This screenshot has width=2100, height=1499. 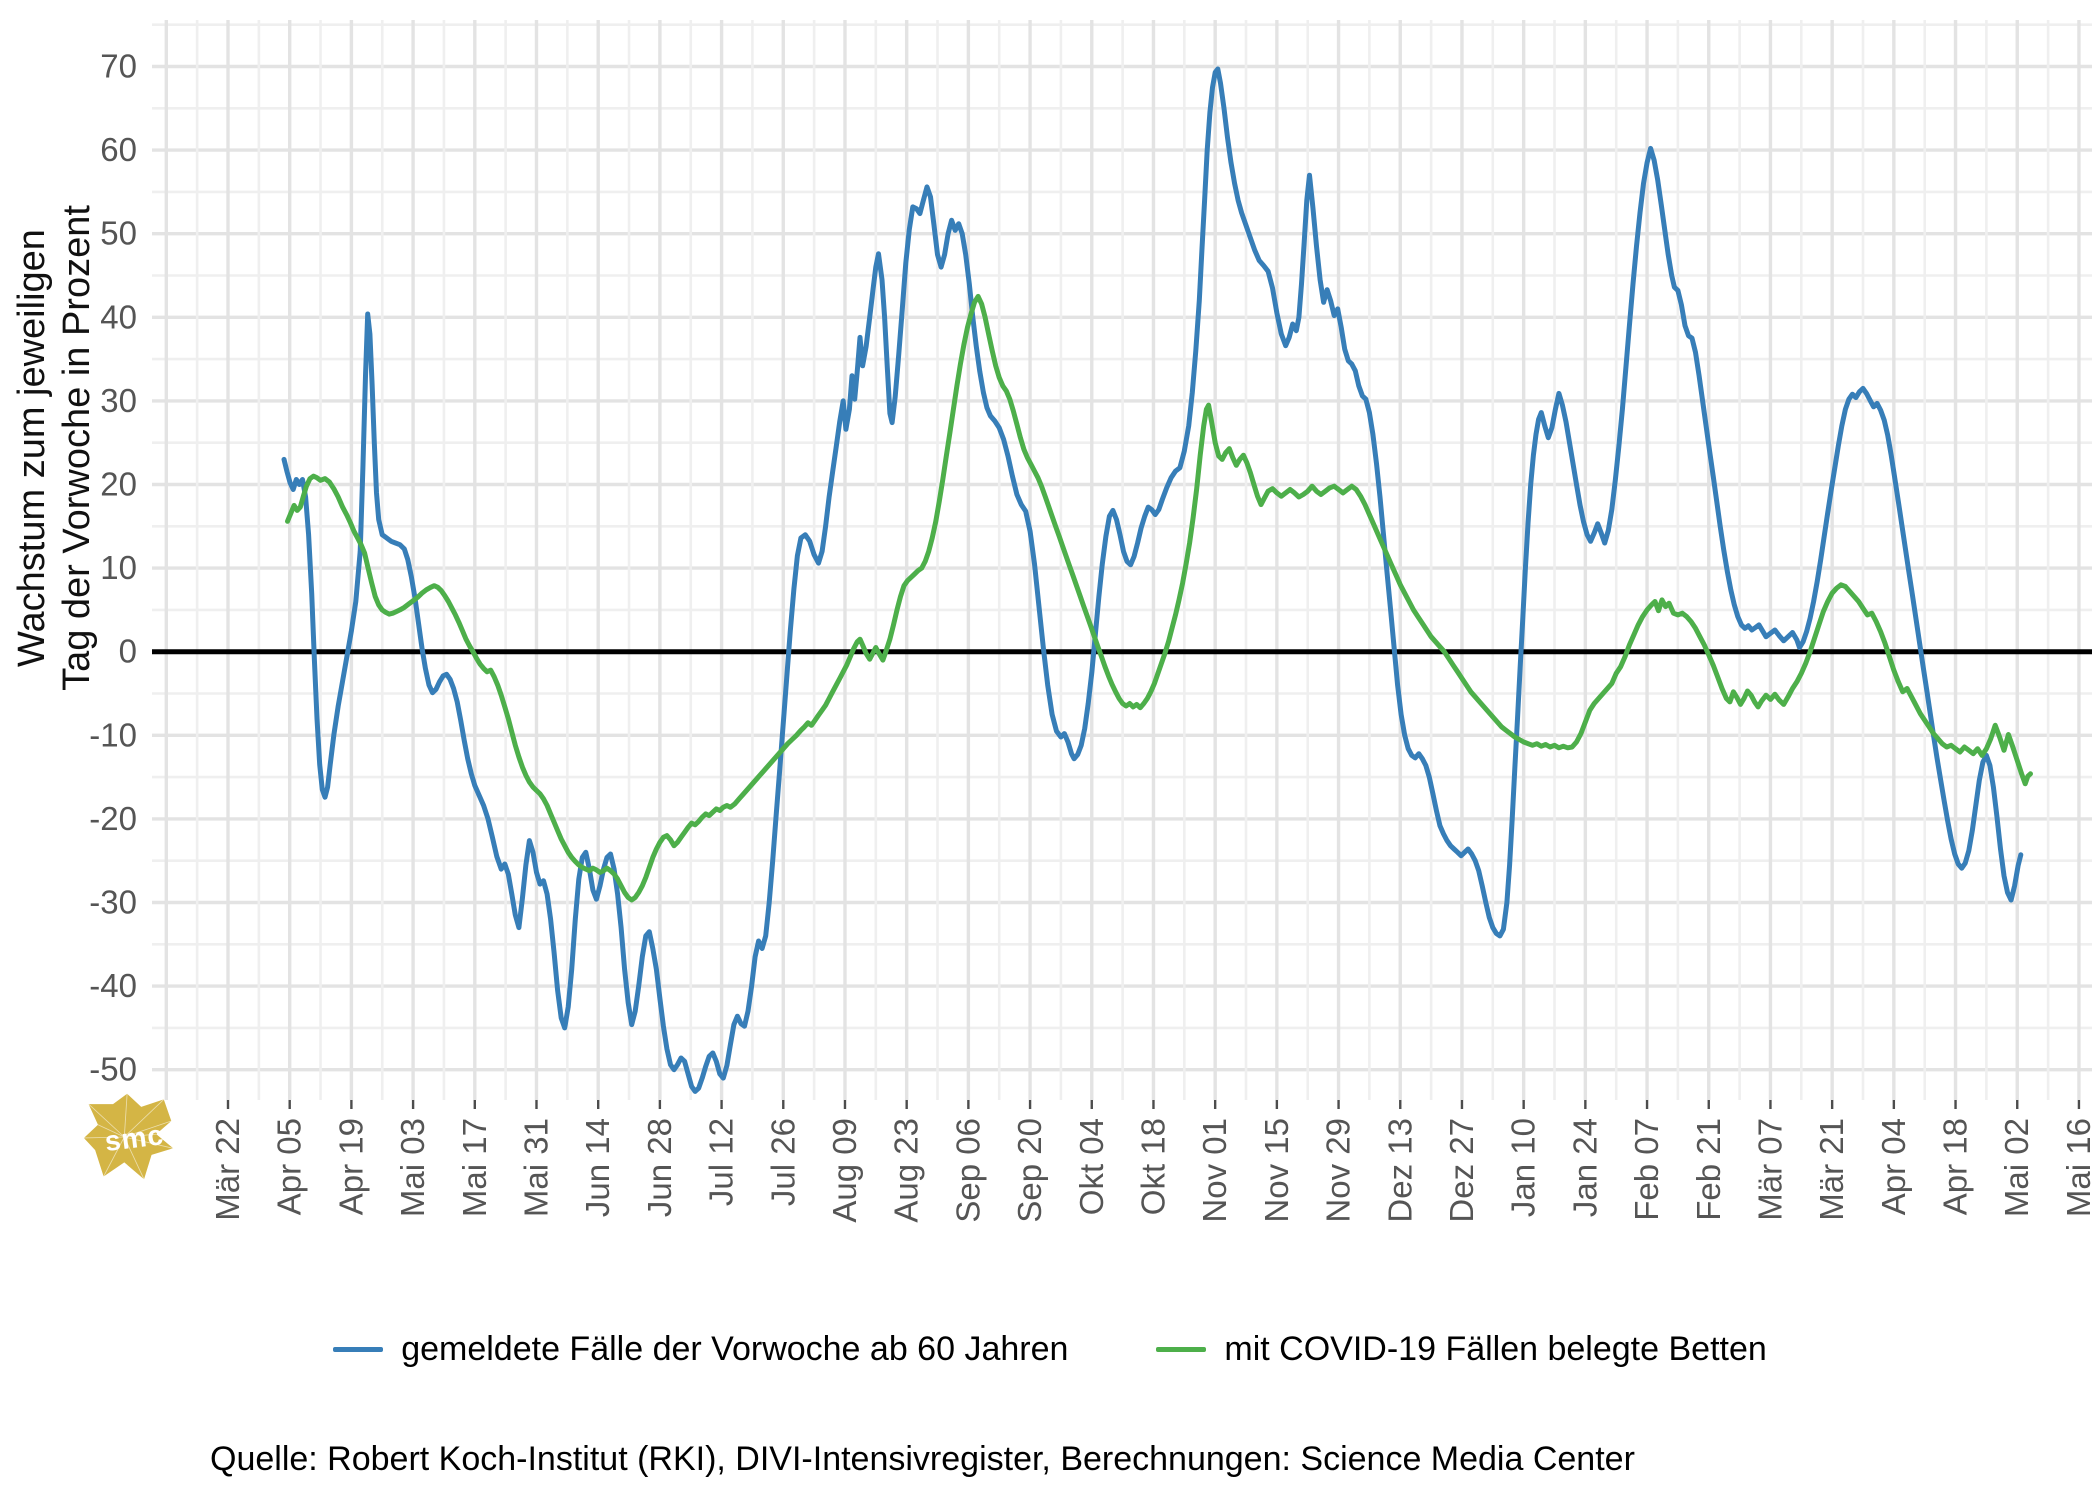 What do you see at coordinates (721, 1162) in the screenshot?
I see `x-tick-label: Jul 12` at bounding box center [721, 1162].